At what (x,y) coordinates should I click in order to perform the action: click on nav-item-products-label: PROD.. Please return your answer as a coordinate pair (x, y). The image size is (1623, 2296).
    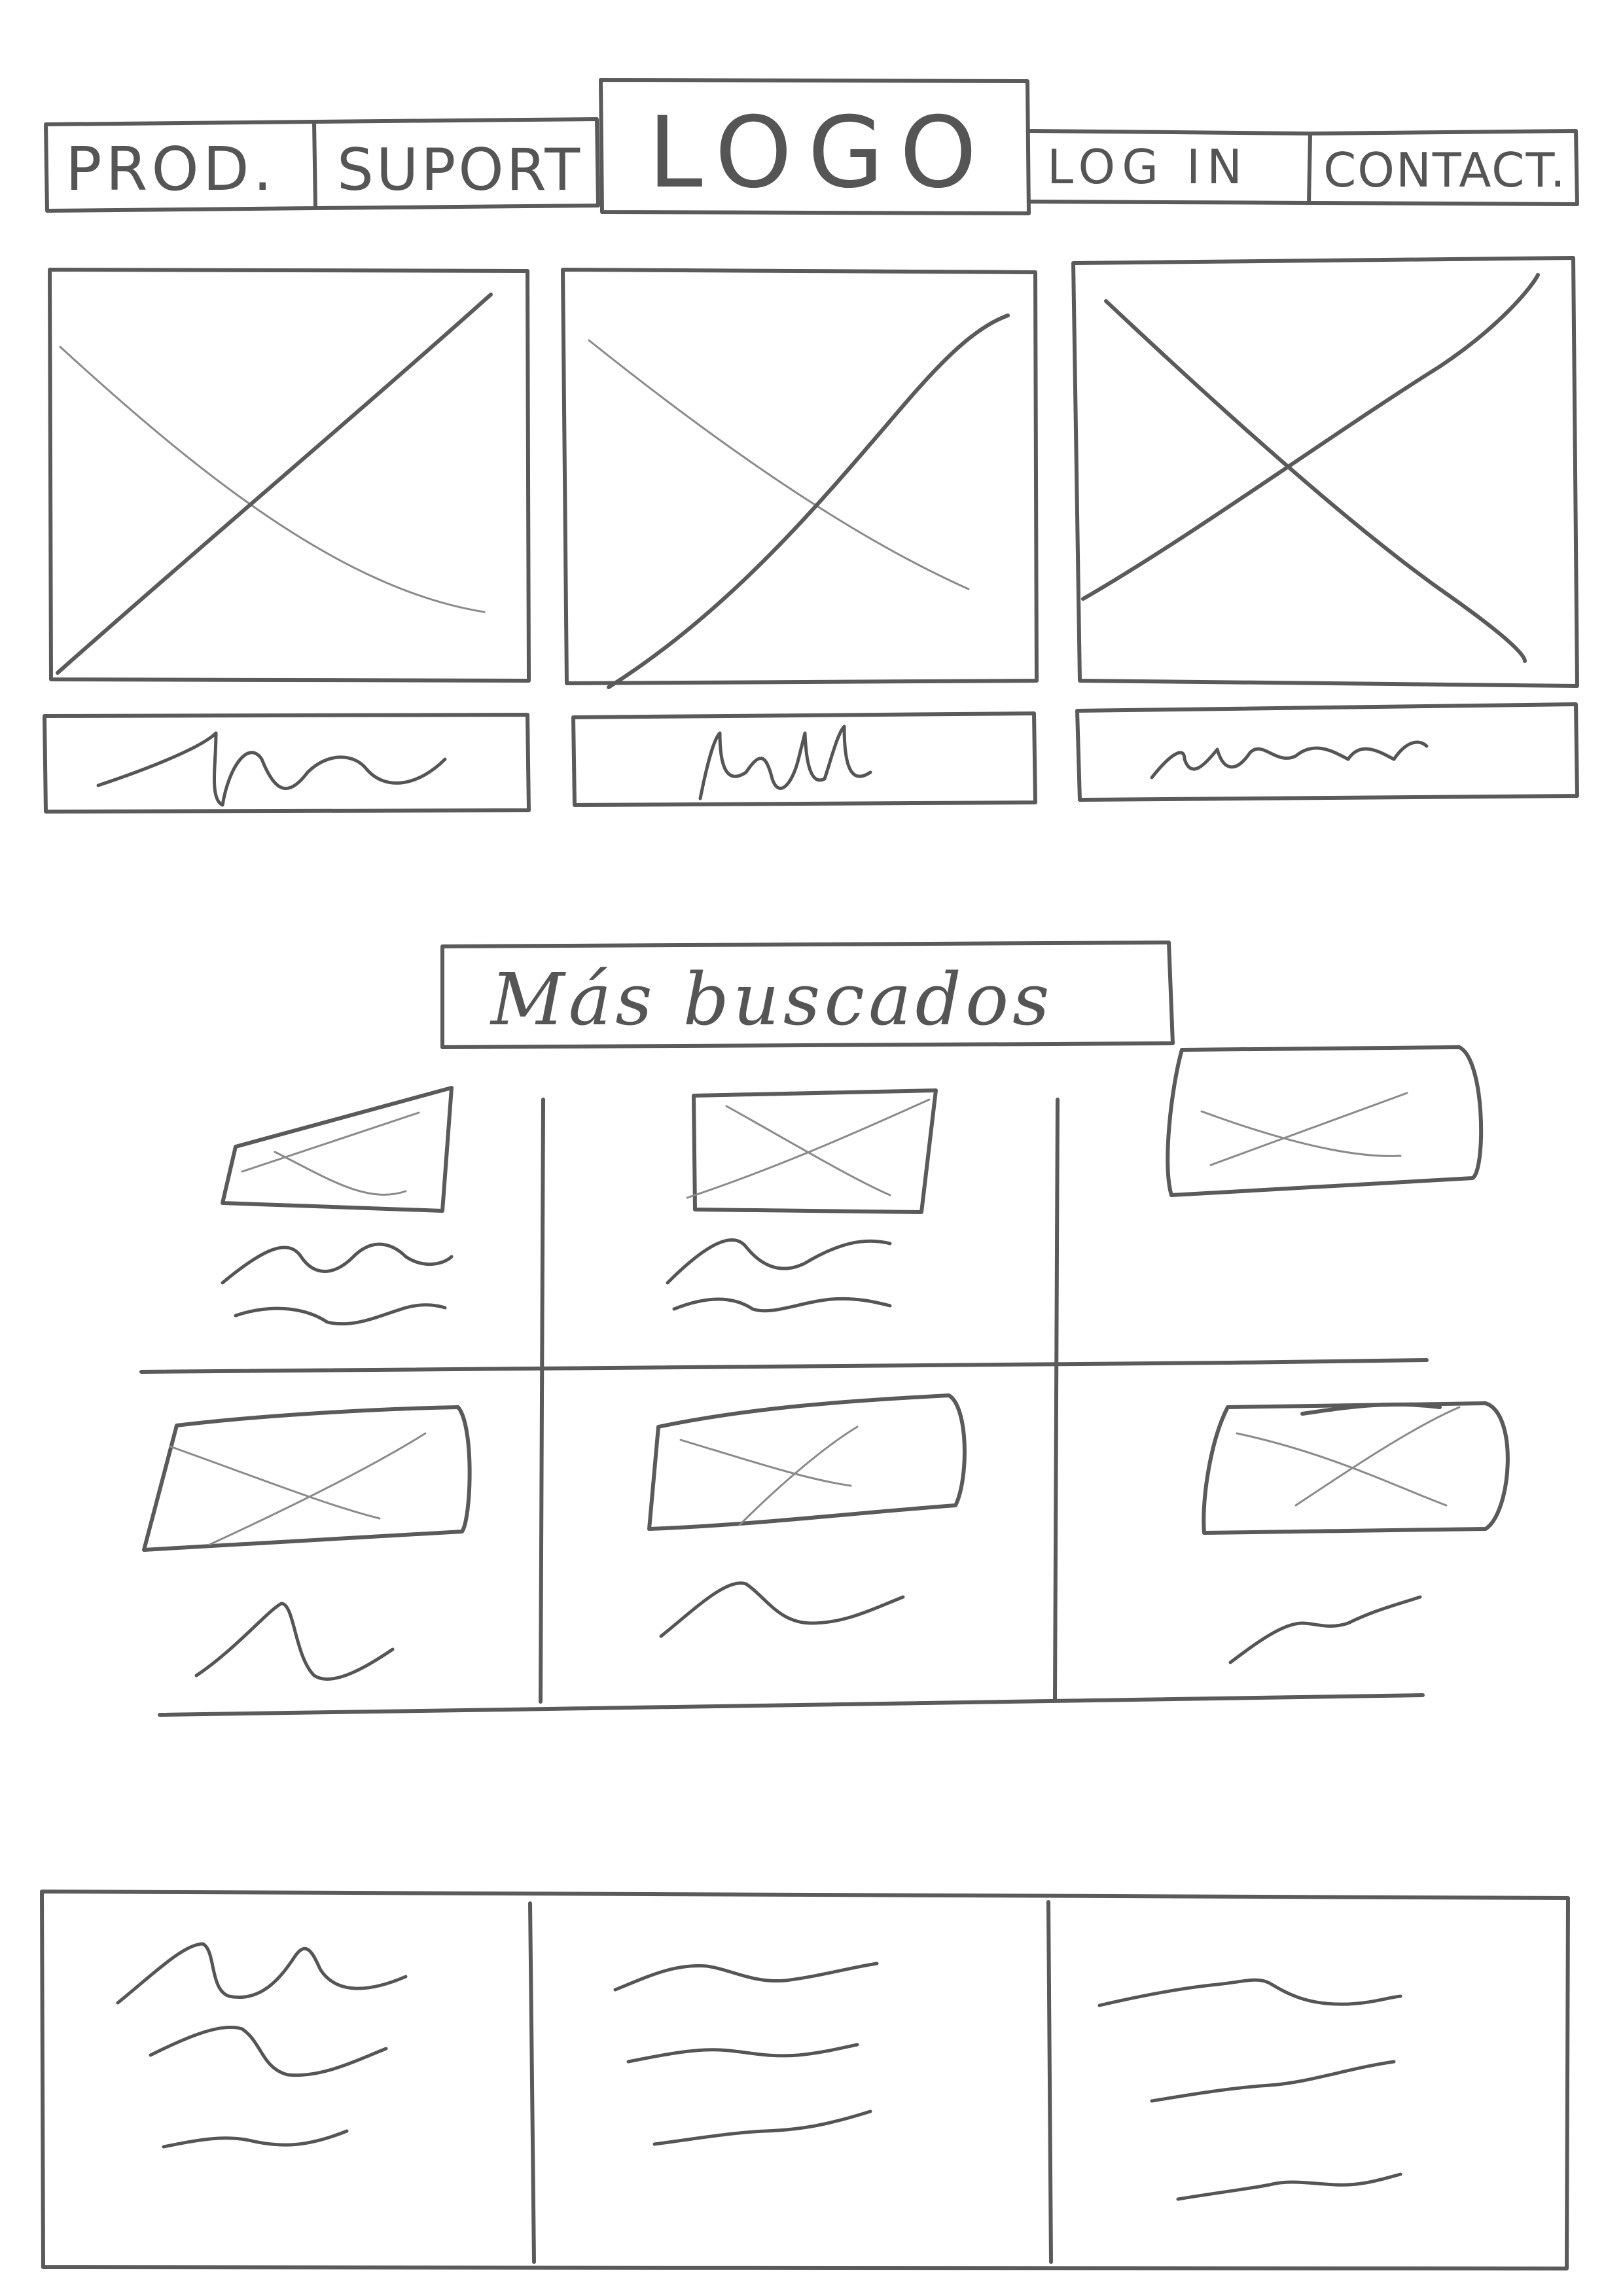
    Looking at the image, I should click on (171, 169).